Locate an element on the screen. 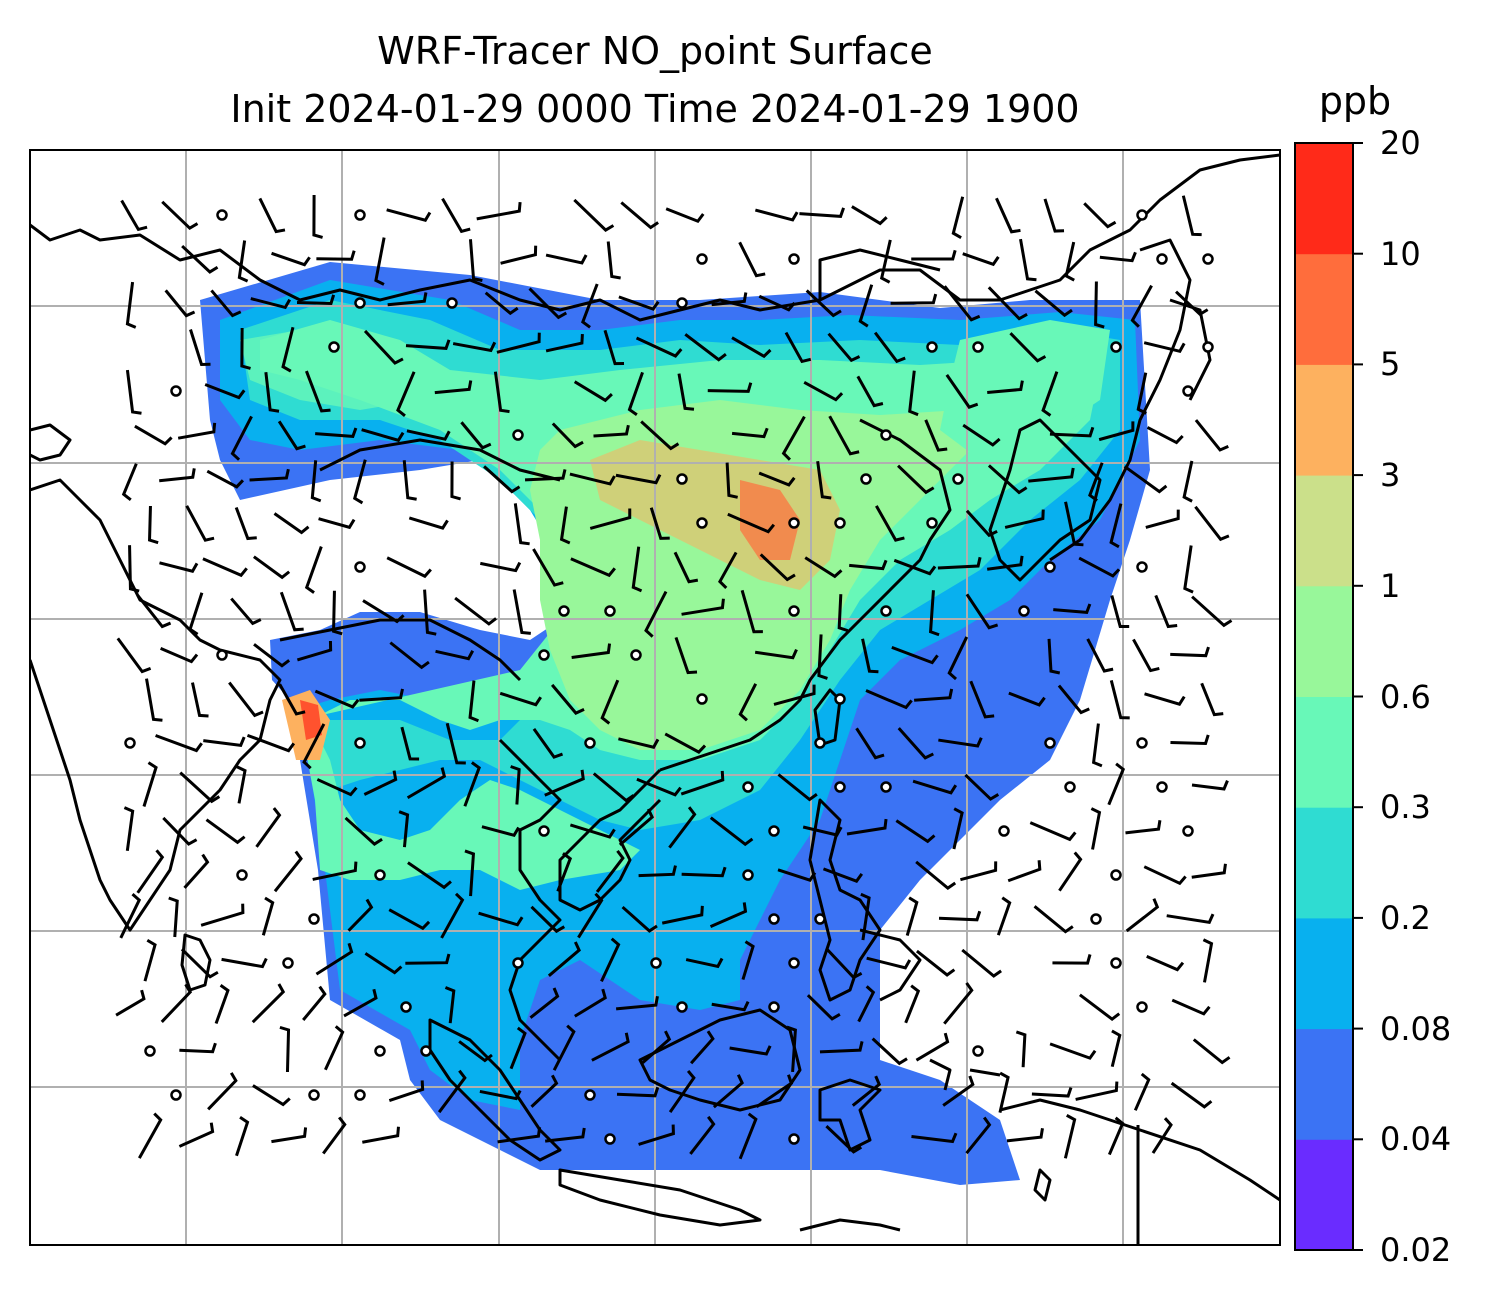 This screenshot has width=1502, height=1306. colorbar-unit-label: ppb is located at coordinates (1355, 101).